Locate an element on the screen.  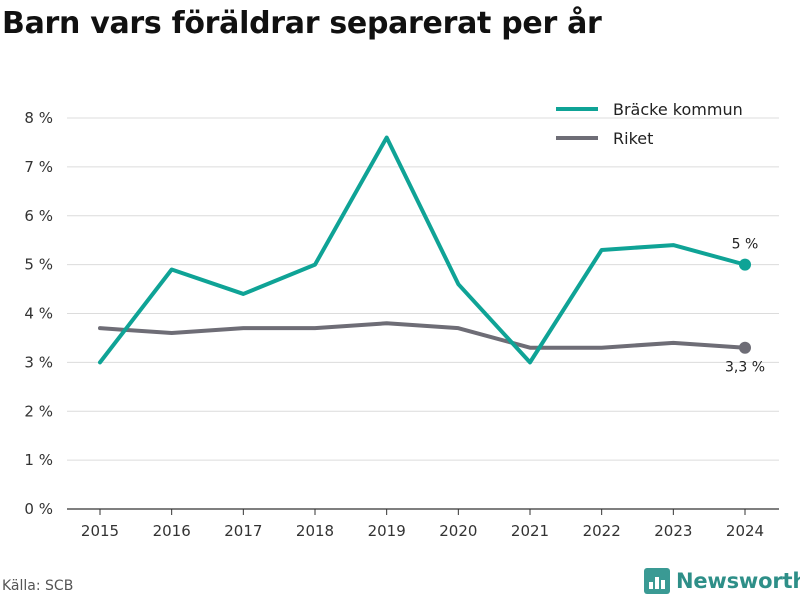
bar-chart-icon is located at coordinates (657, 581).